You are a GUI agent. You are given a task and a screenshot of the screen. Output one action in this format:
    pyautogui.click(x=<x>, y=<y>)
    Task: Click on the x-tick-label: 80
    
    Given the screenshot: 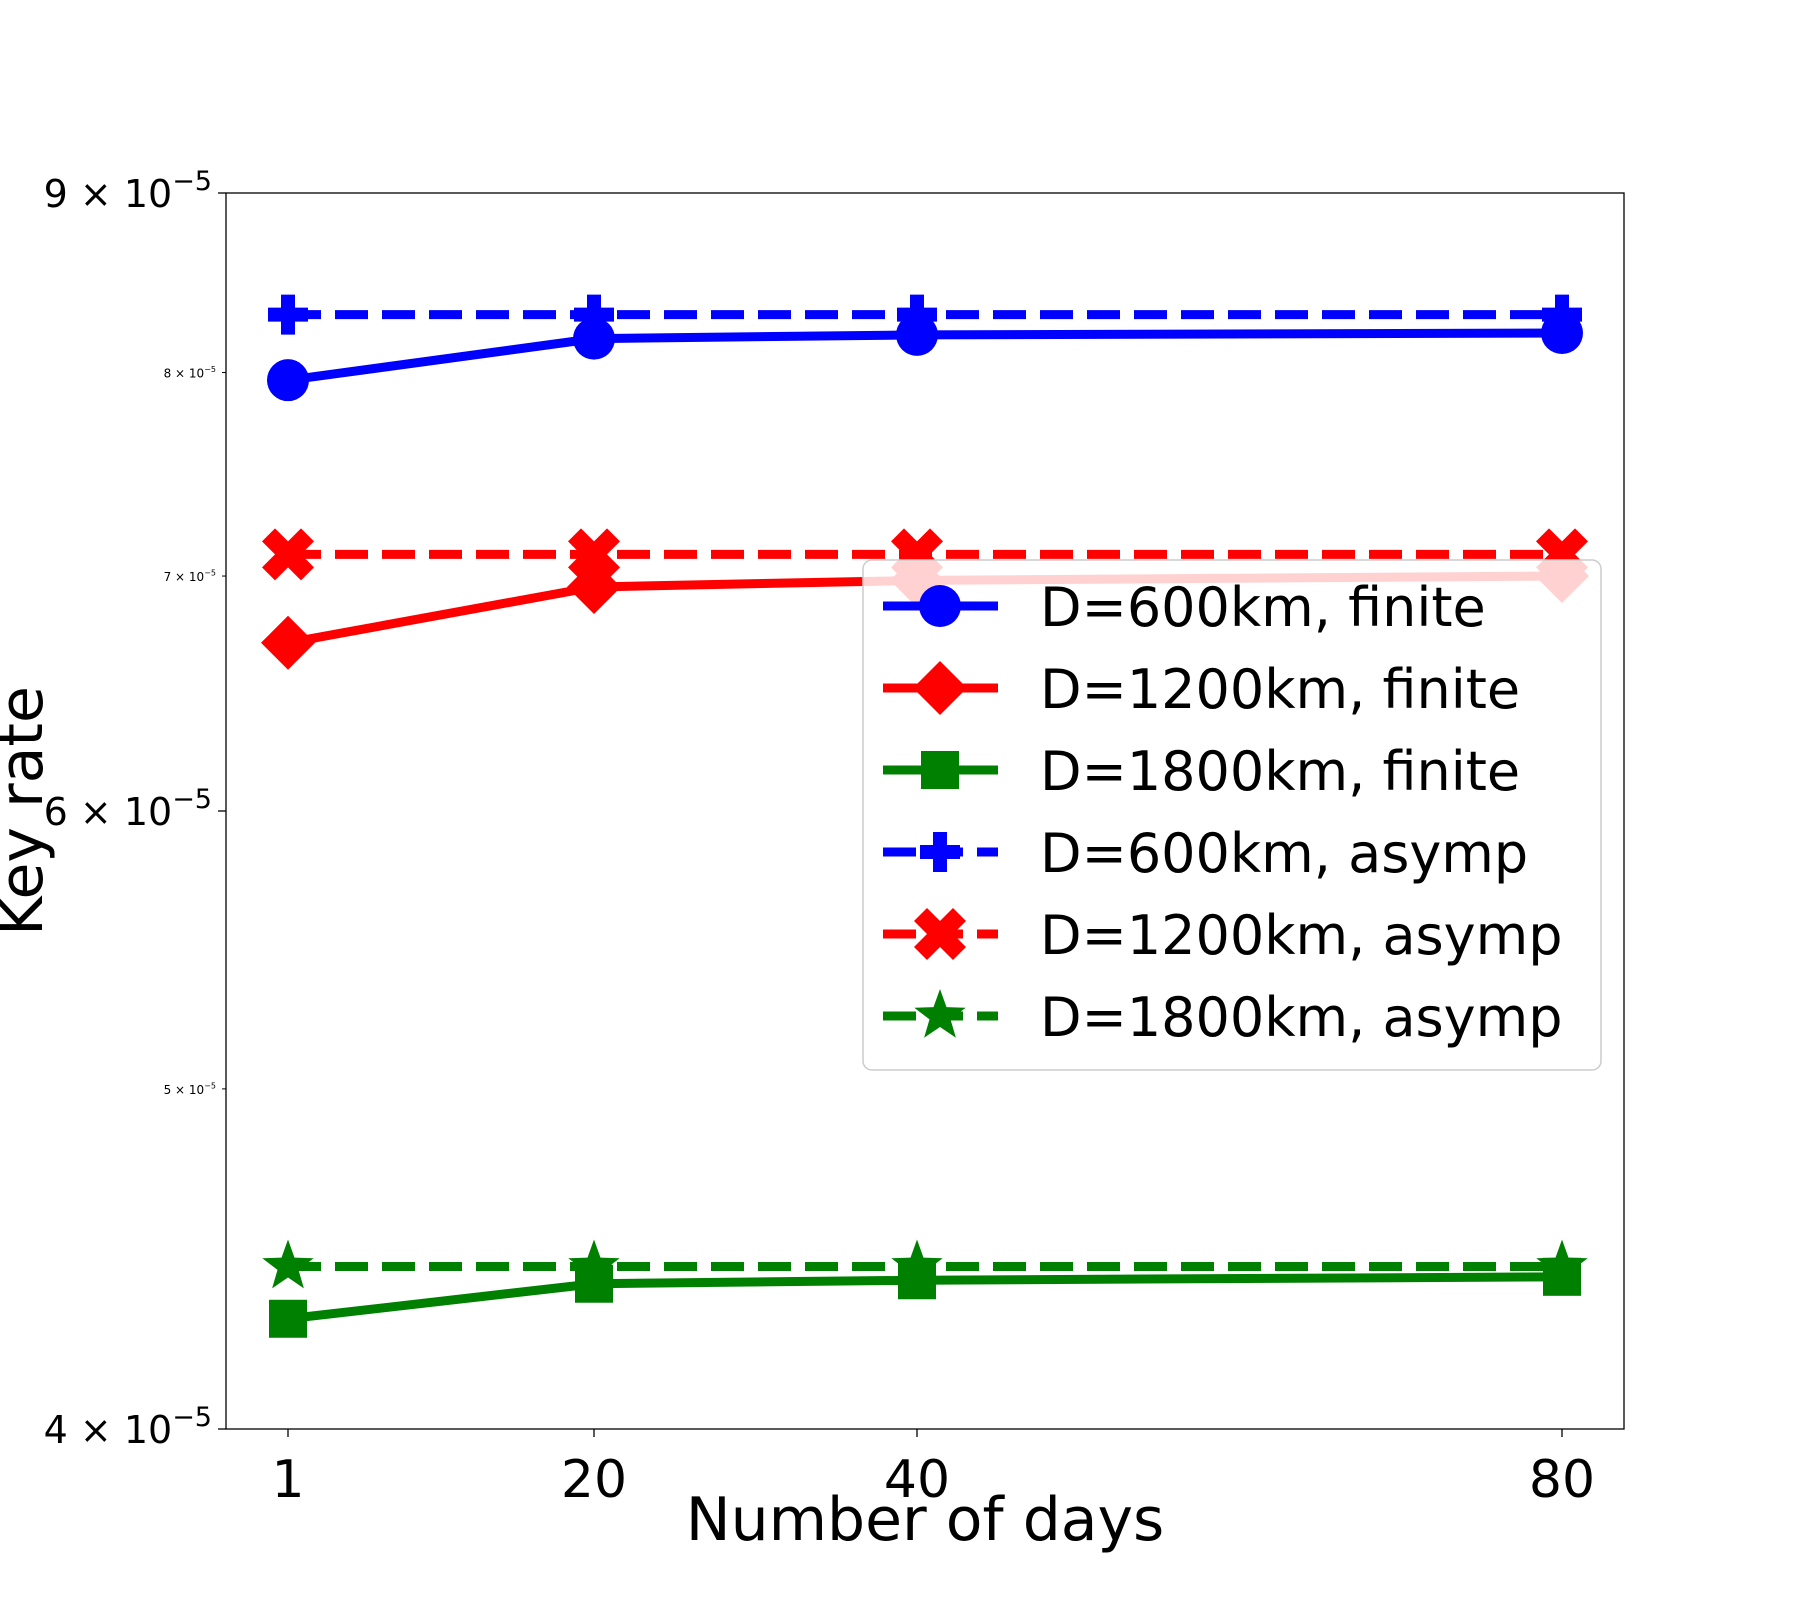 What is the action you would take?
    pyautogui.click(x=1562, y=1480)
    